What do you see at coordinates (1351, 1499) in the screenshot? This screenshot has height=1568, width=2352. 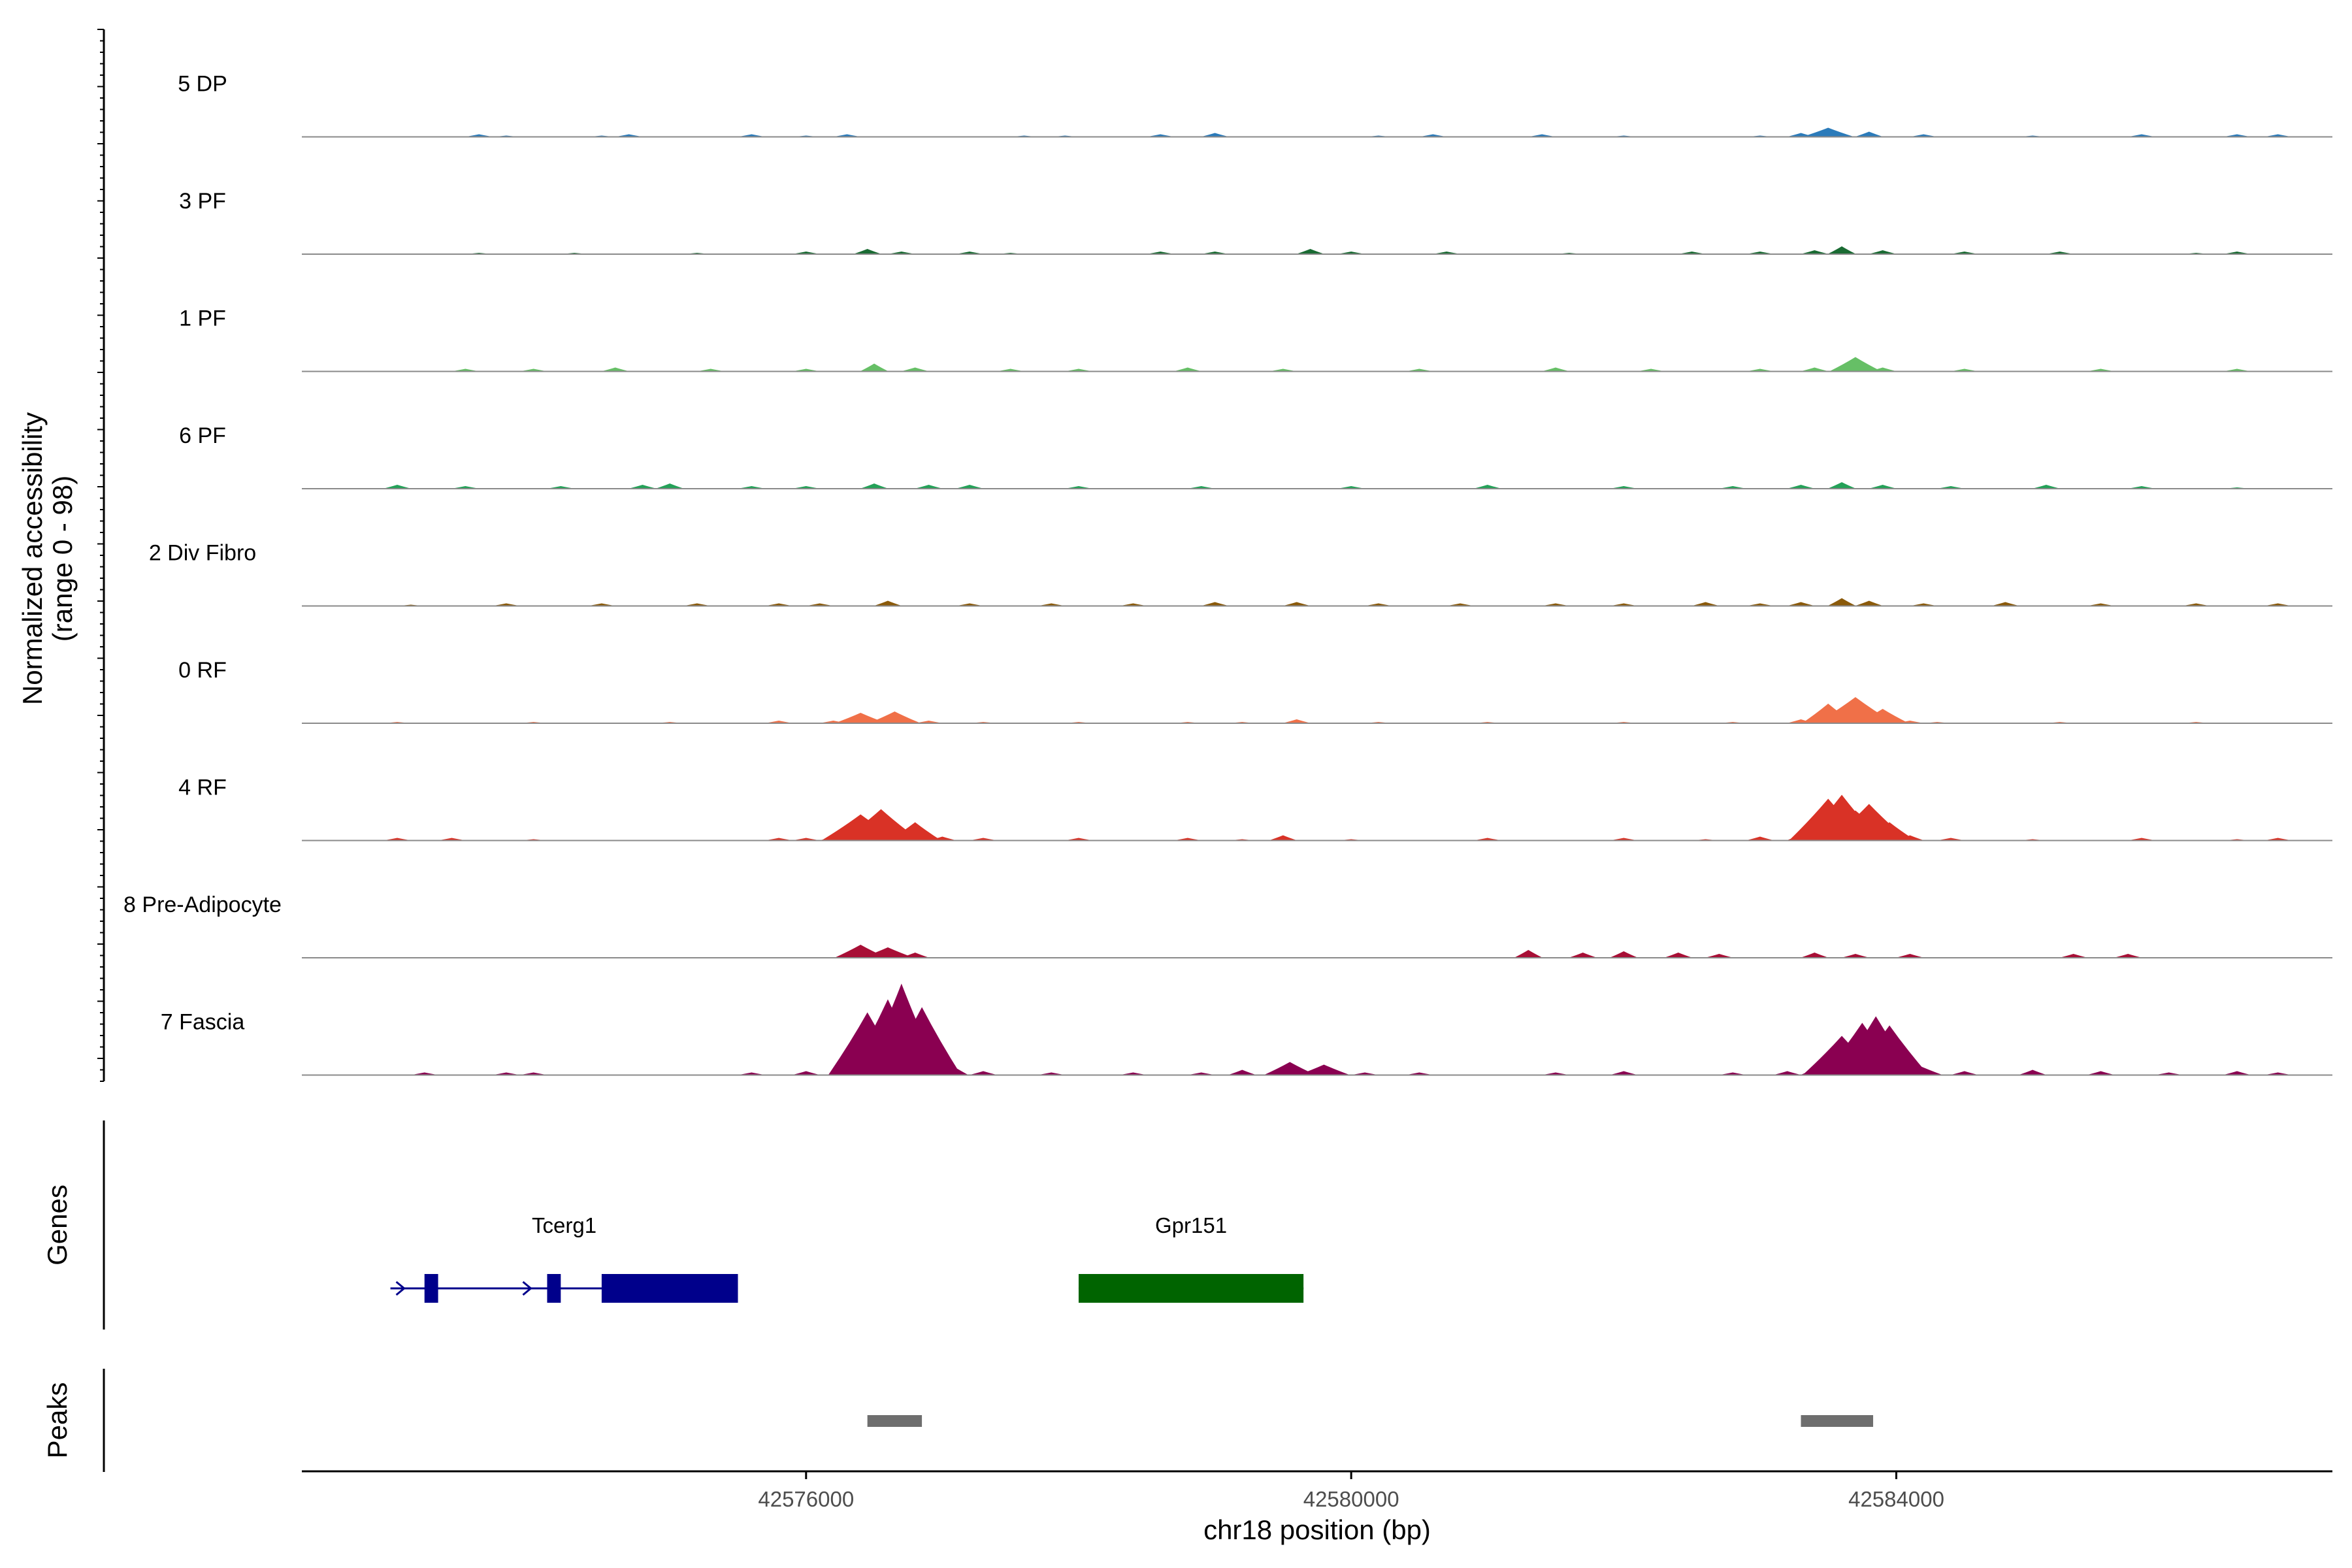 I see `x-tick-label: 42580000` at bounding box center [1351, 1499].